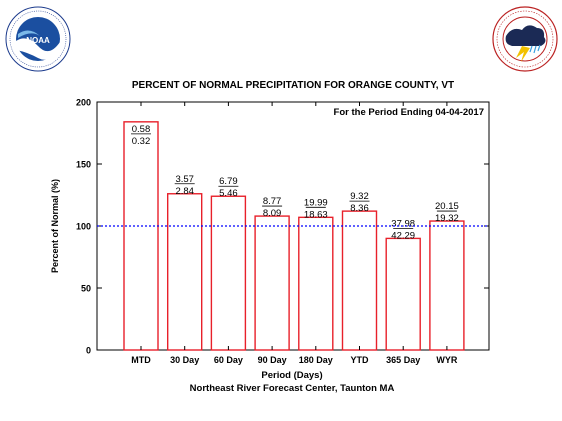 This screenshot has width=562, height=421. I want to click on observed-label: 0.58, so click(141, 129).